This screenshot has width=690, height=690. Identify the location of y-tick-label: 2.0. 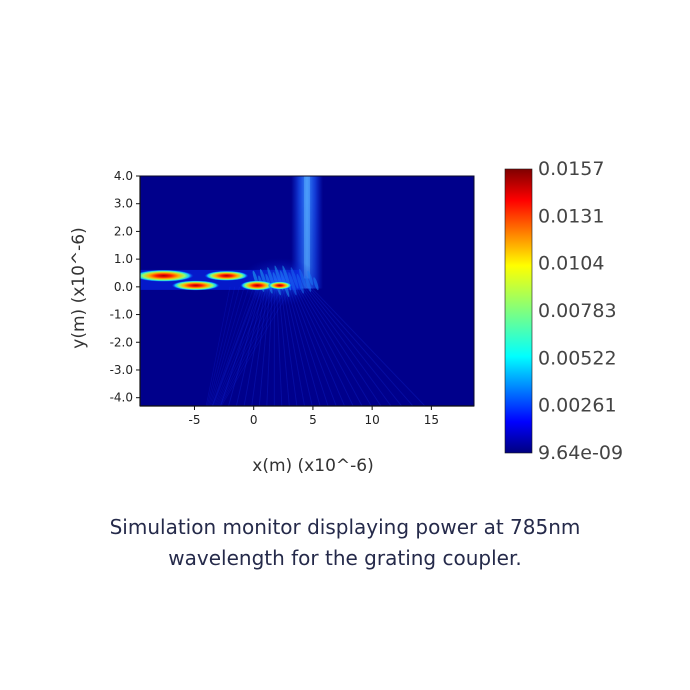
(123, 231).